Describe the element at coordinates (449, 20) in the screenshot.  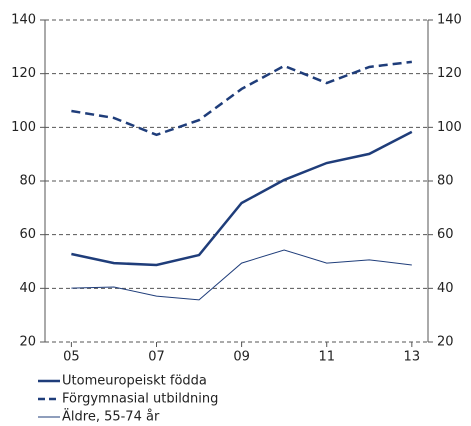
I see `y2-tick-label: 140` at that location.